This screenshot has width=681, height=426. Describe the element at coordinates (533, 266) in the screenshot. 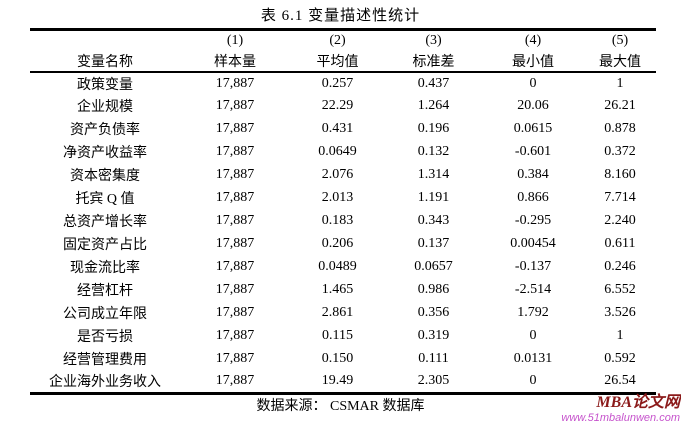

I see `cell-min: -0.137` at that location.